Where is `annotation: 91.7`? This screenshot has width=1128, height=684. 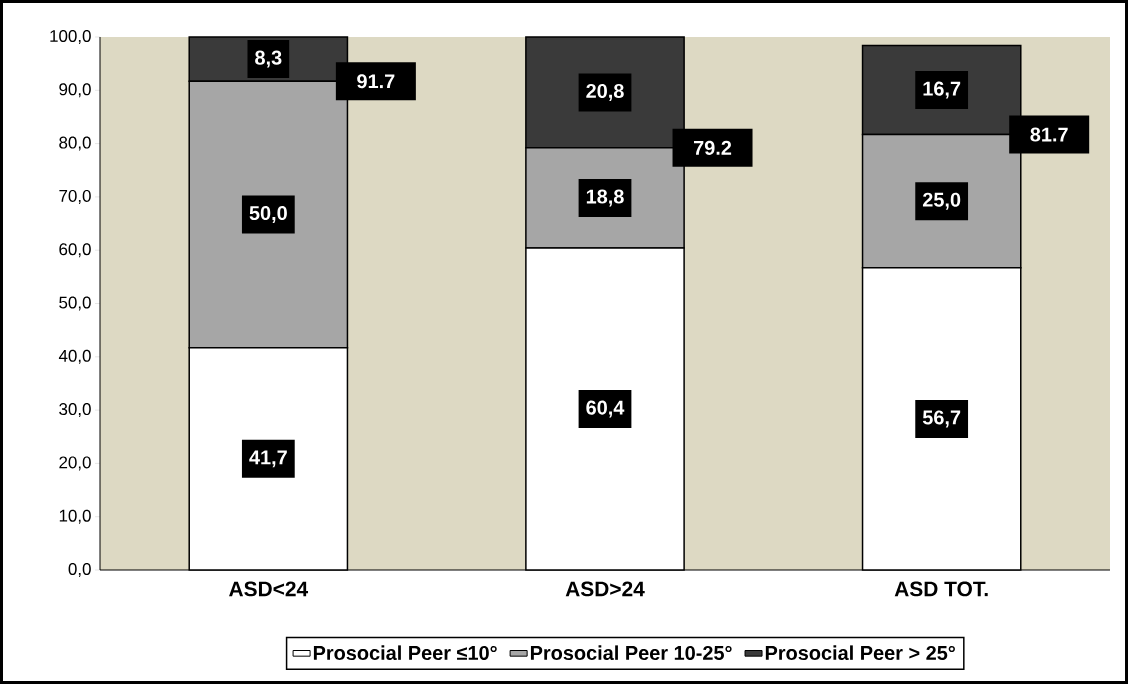
annotation: 91.7 is located at coordinates (376, 81).